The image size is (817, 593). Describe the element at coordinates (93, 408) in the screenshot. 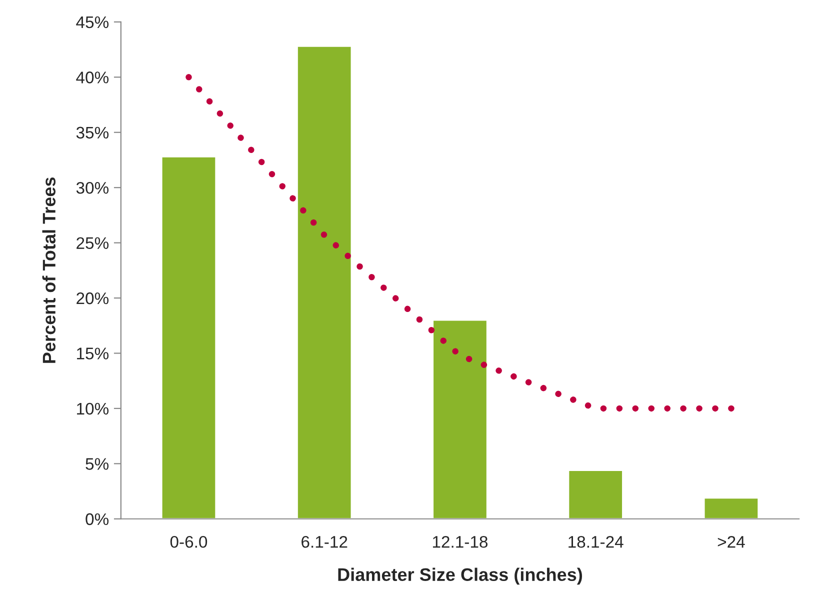

I see `y-tick-label: 10%` at that location.